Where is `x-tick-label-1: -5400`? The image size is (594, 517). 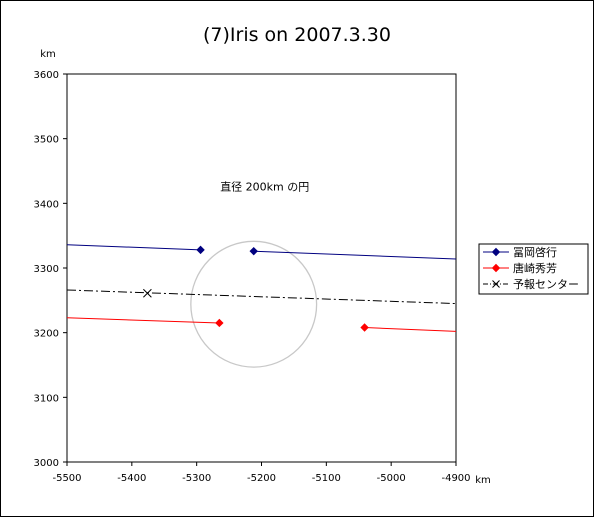 x-tick-label-1: -5400 is located at coordinates (131, 478).